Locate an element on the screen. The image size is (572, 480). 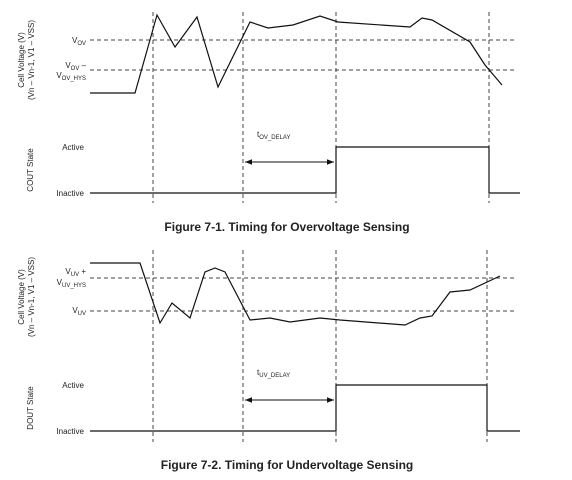
threshold-label: VOV_HYS is located at coordinates (71, 76).